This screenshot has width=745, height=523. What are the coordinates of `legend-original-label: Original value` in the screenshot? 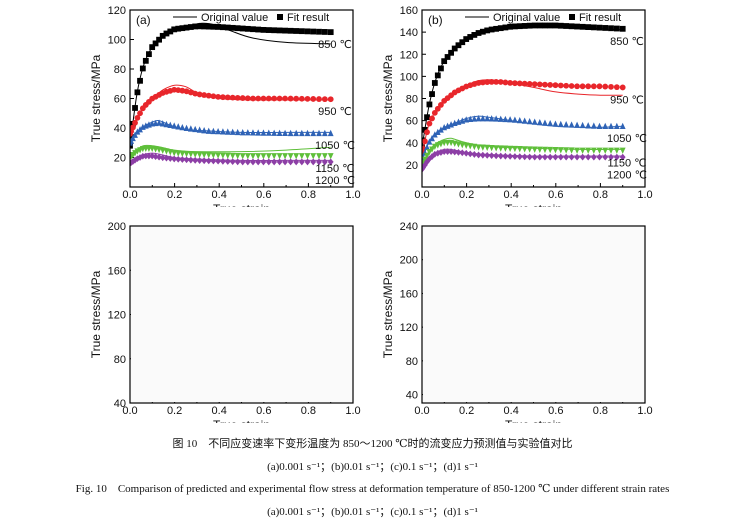 It's located at (234, 18).